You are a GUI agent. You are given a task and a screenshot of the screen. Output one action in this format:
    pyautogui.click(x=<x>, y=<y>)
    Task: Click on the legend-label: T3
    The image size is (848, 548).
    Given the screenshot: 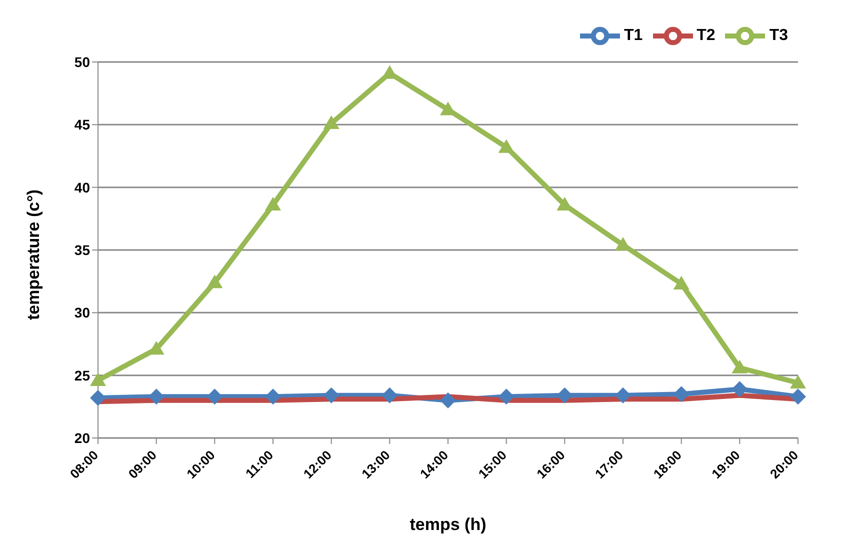 What is the action you would take?
    pyautogui.click(x=778, y=35)
    